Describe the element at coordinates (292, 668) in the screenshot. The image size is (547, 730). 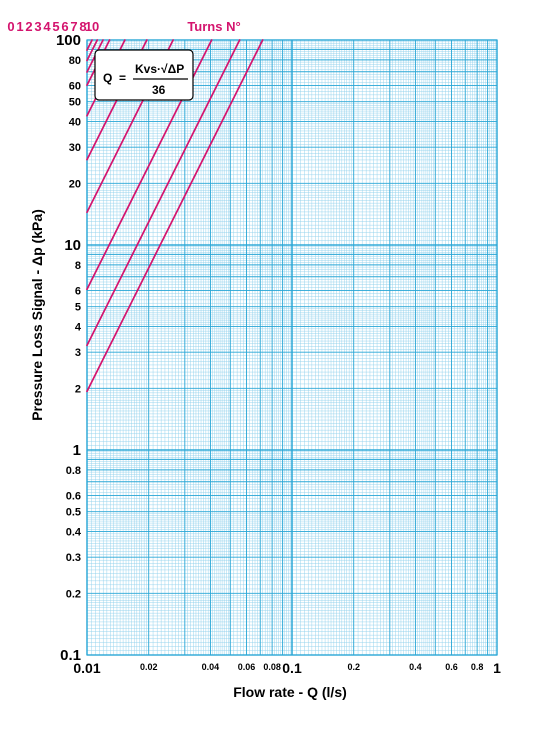
I see `x-tick-label: 0.1` at that location.